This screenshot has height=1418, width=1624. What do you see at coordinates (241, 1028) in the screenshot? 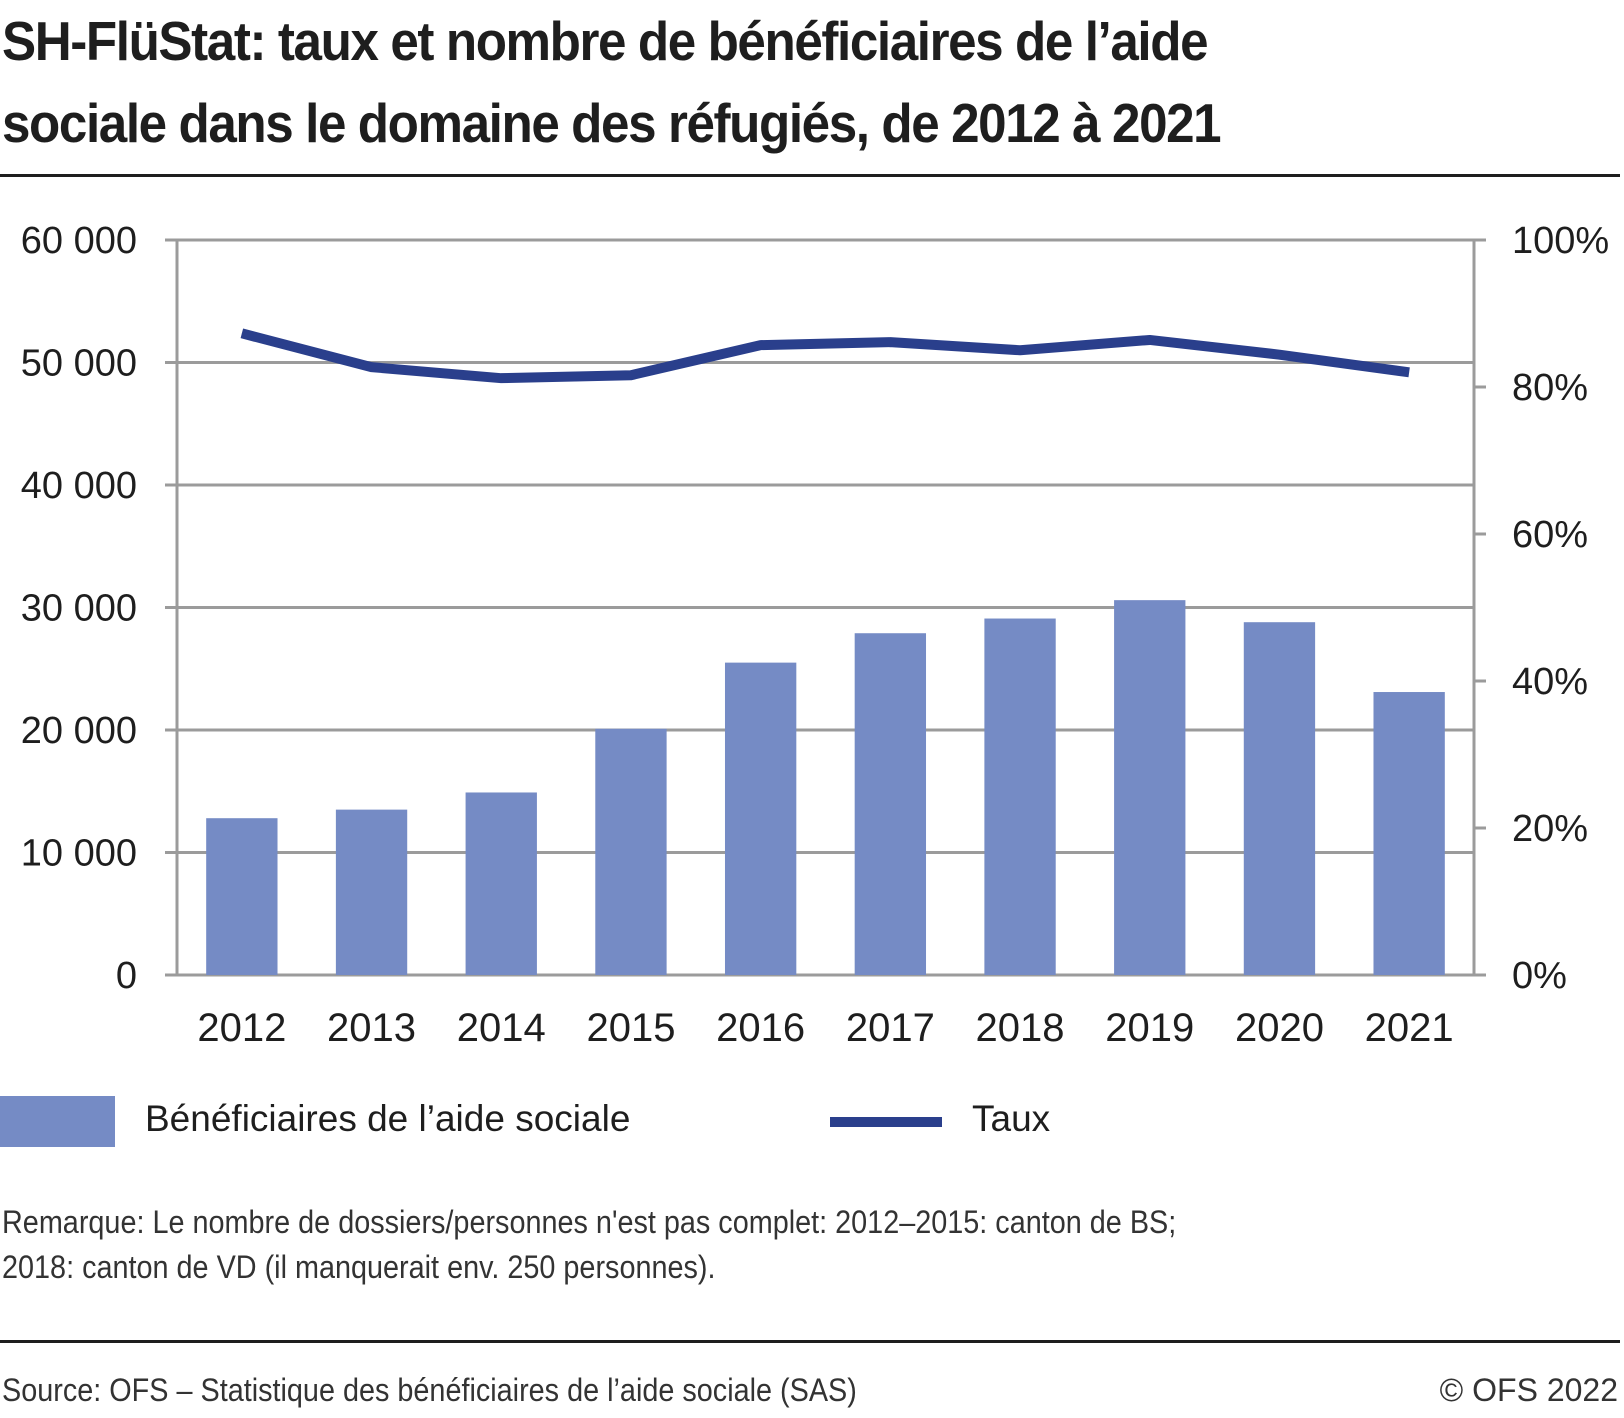
I see `x-axis-tick-label: 2012` at bounding box center [241, 1028].